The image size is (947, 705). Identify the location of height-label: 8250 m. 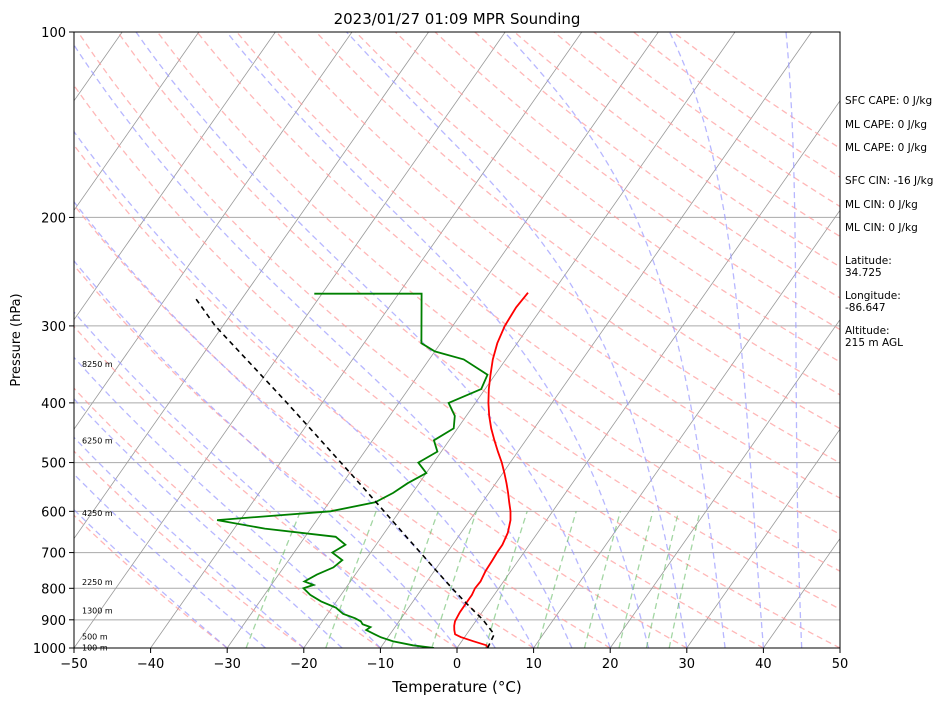
(97, 364).